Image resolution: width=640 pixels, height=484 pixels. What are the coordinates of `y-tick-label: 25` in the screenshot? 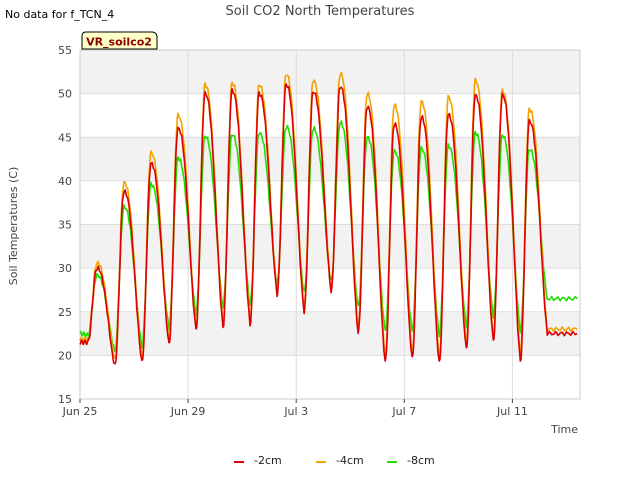 It's located at (65, 312).